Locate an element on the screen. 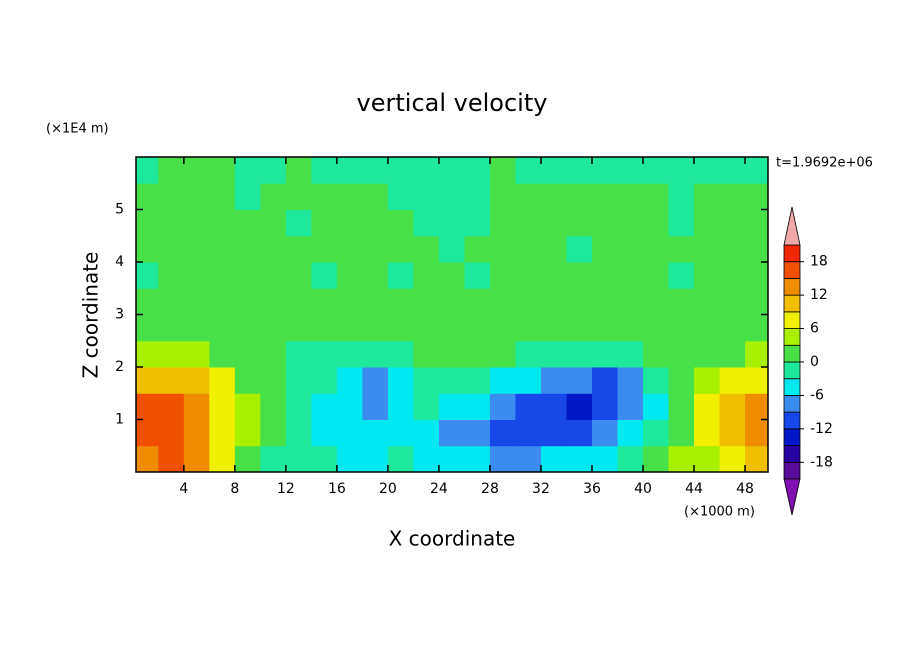 This screenshot has height=654, width=904. colorbar-tick-label: 6 is located at coordinates (814, 329).